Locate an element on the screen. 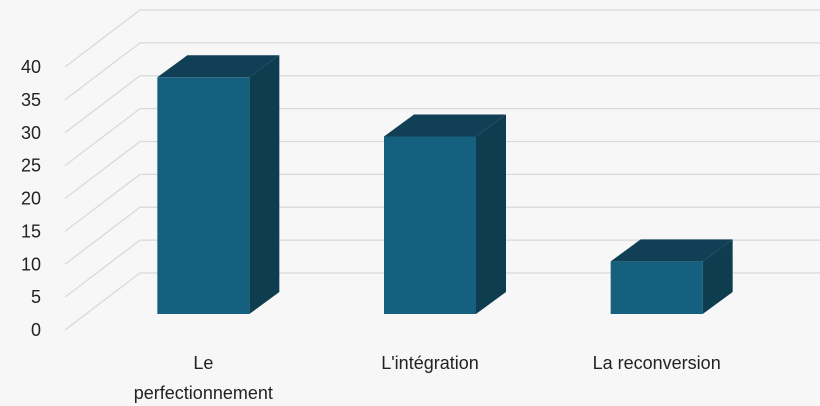 This screenshot has height=406, width=820. y-tick-label: 20 is located at coordinates (31, 199).